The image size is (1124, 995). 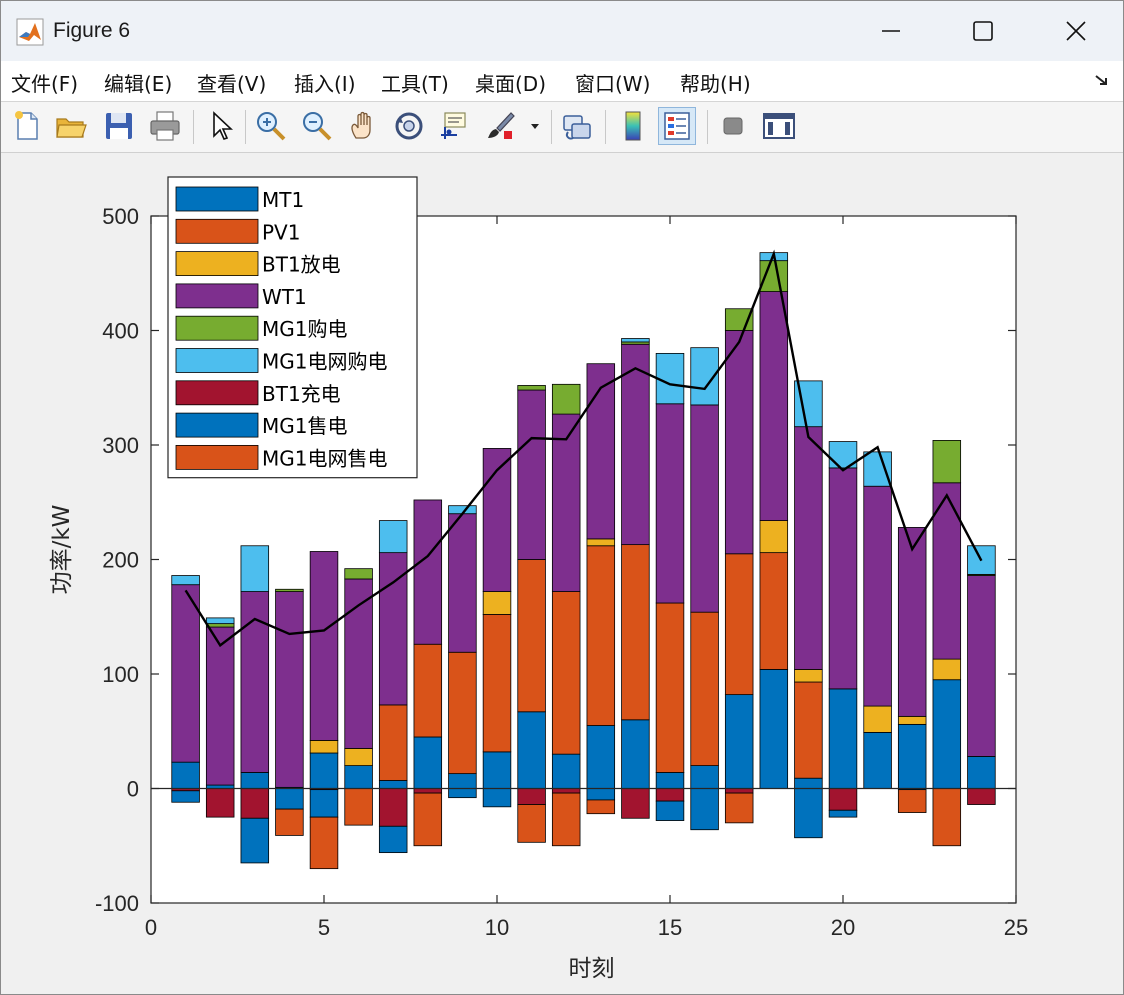 I want to click on brush-dropdown-icon, so click(x=535, y=126).